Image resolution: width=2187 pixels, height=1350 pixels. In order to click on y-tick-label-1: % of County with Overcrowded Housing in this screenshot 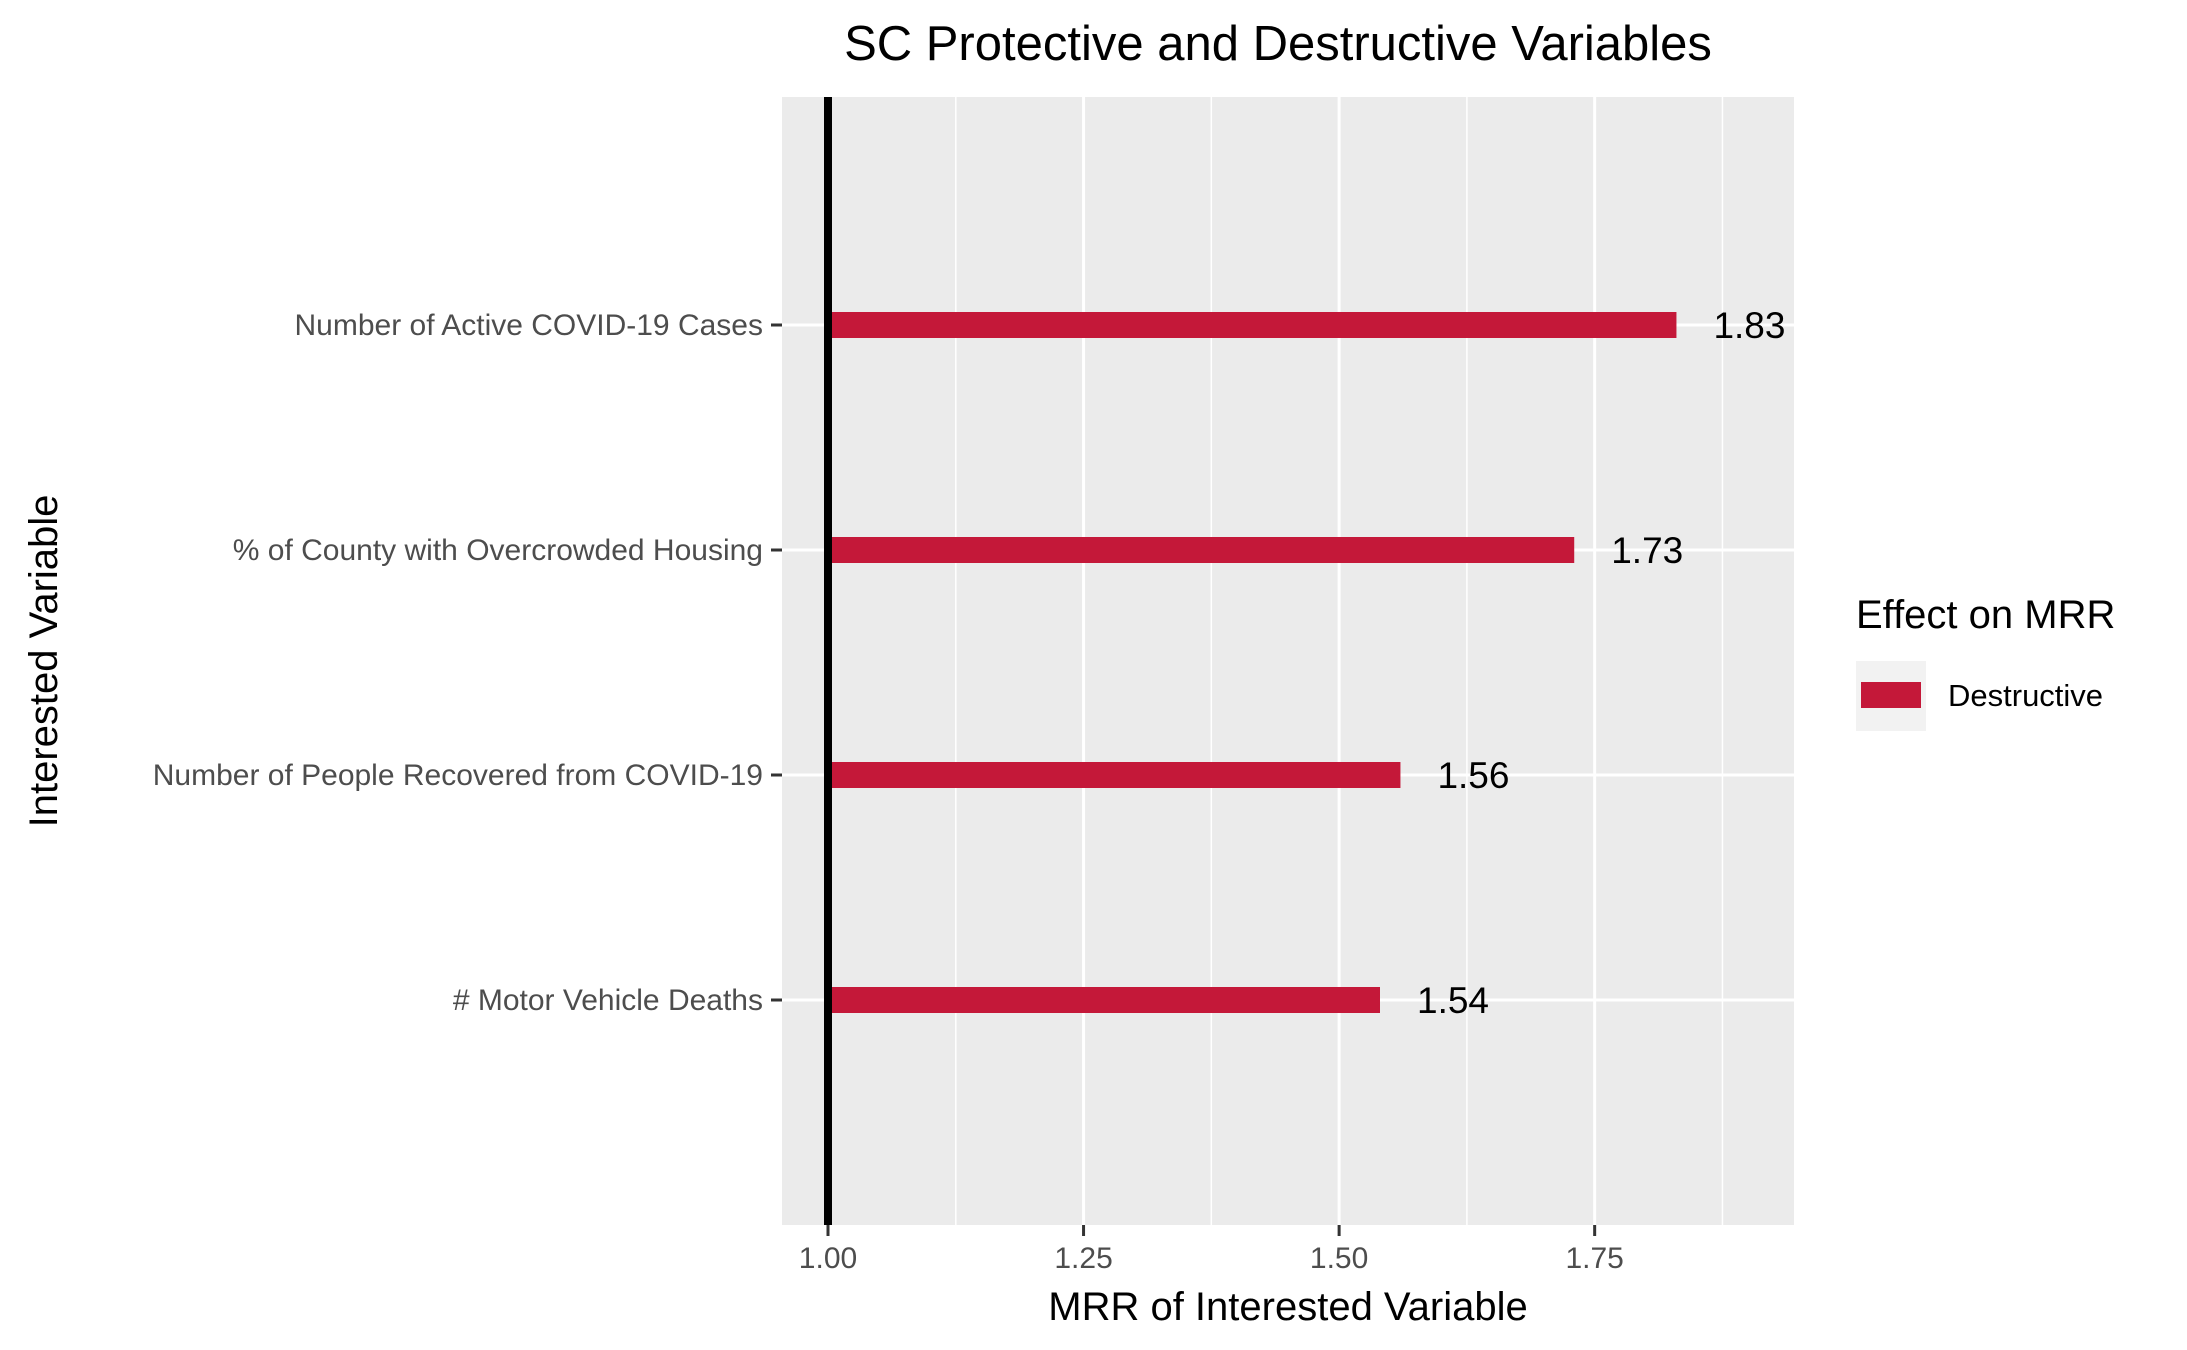, I will do `click(498, 550)`.